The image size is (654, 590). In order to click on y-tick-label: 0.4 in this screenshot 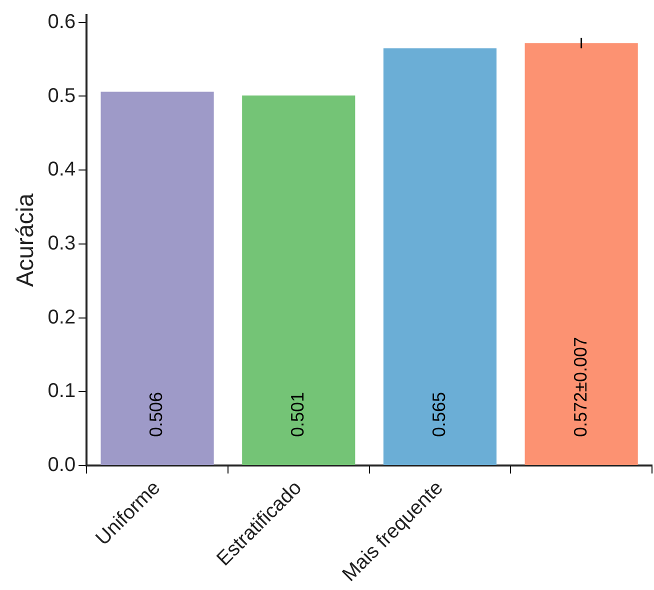, I will do `click(62, 169)`.